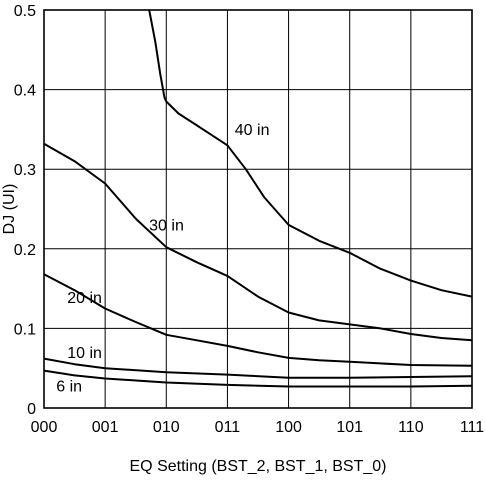  I want to click on y-axis-title: DJ (UI), so click(9, 209).